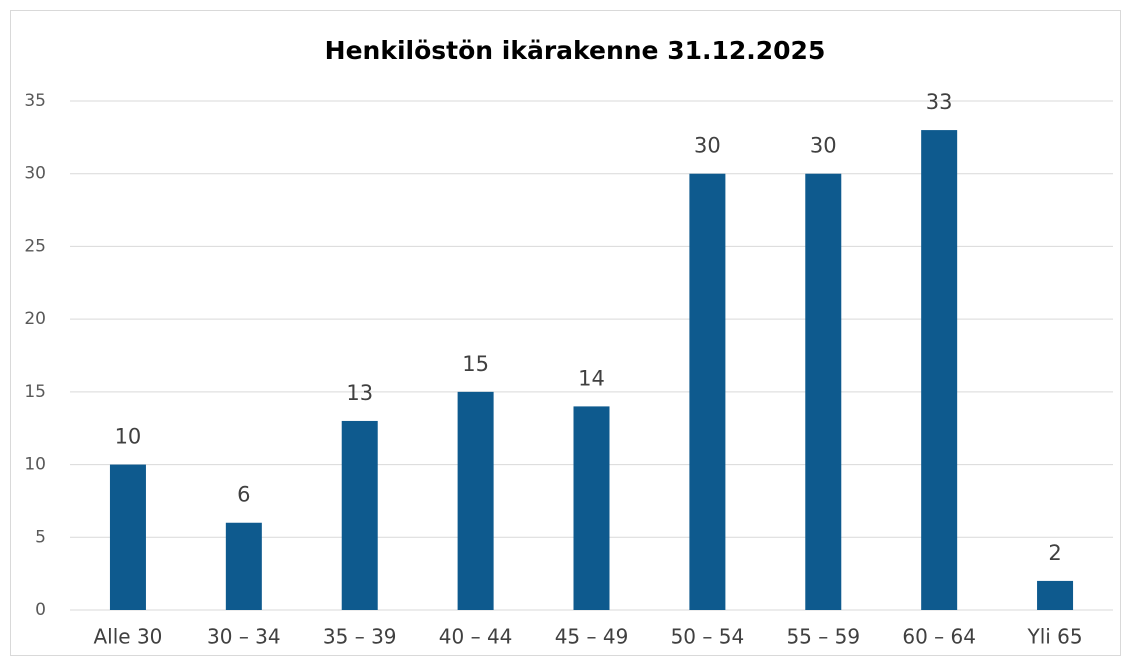 This screenshot has height=666, width=1131. I want to click on x-tick-label: 60 – 64, so click(939, 637).